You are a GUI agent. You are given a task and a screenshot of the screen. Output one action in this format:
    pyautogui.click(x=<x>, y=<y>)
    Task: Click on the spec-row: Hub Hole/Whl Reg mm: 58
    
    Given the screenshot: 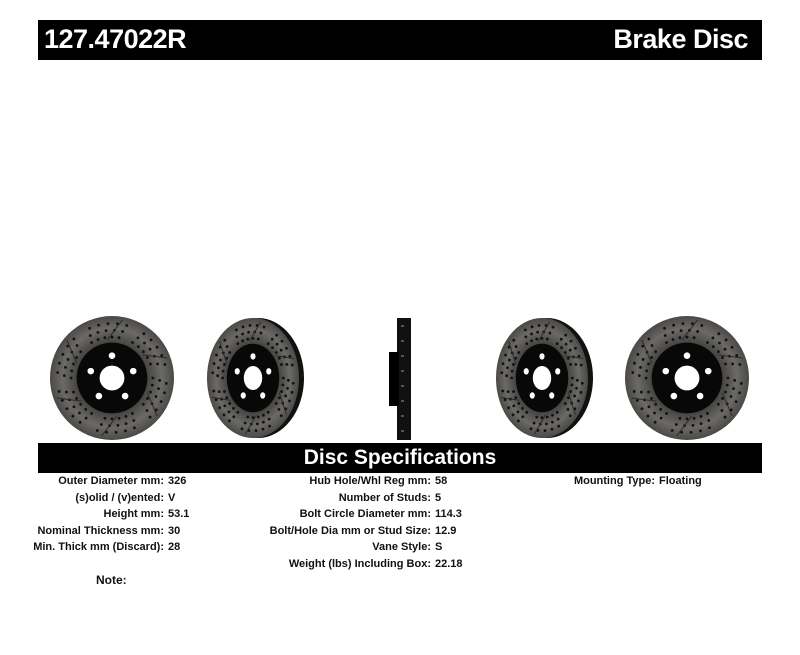 What is the action you would take?
    pyautogui.click(x=400, y=481)
    